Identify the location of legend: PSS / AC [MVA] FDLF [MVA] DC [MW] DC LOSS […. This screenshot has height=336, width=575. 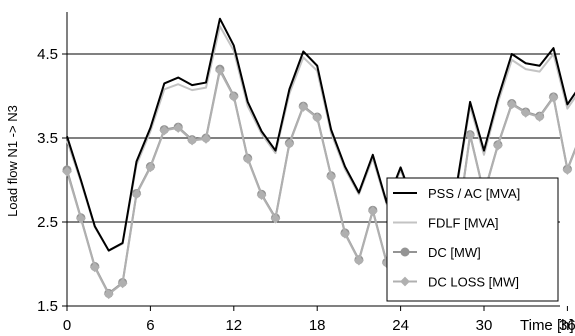
(472, 239).